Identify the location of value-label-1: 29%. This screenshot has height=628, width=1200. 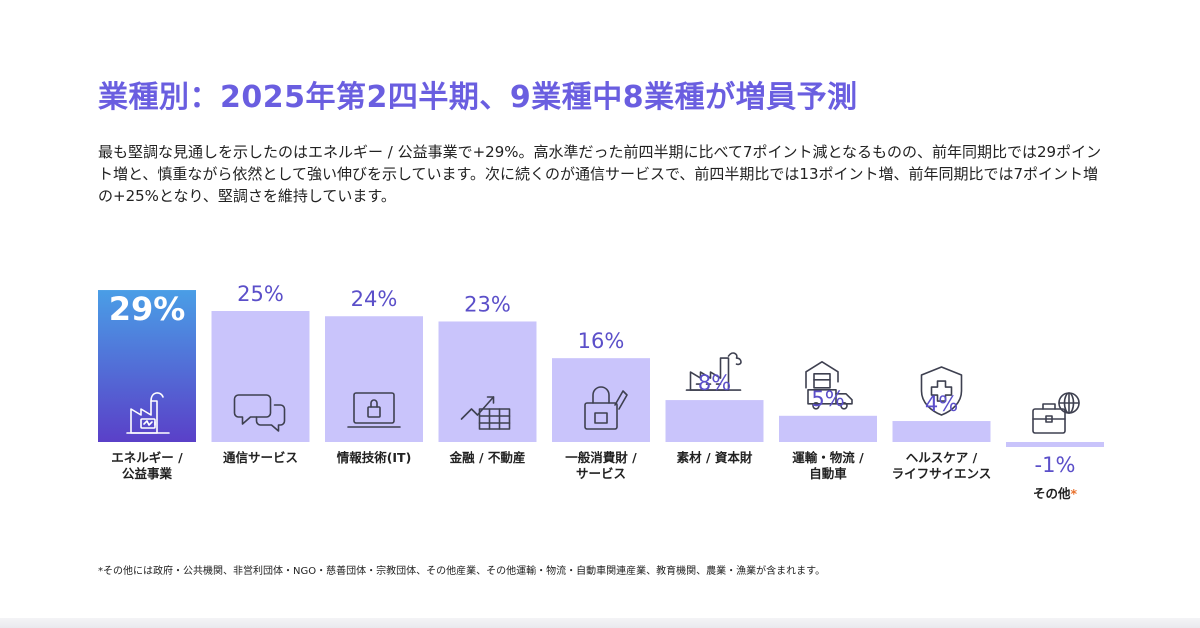
(147, 309).